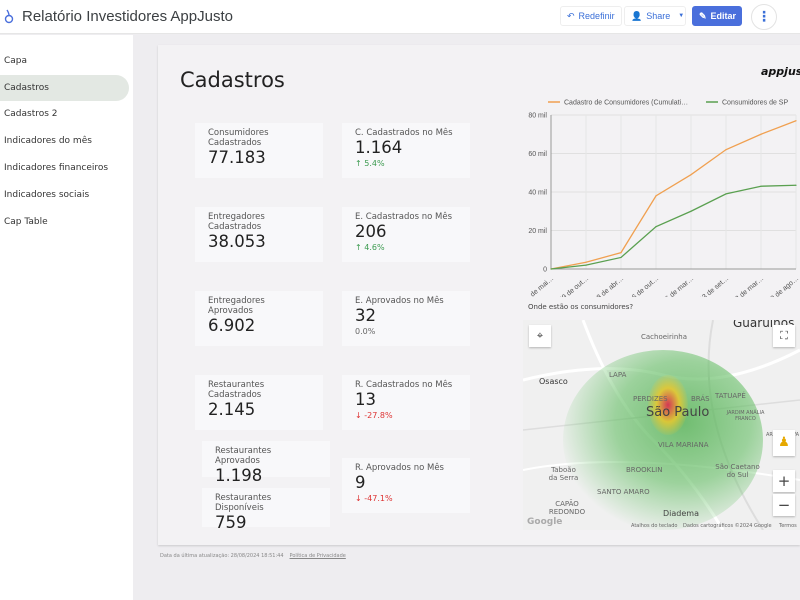 This screenshot has width=800, height=600. I want to click on scorecard-consumers-registered: Consumidores Cadastrados 77.183, so click(259, 150).